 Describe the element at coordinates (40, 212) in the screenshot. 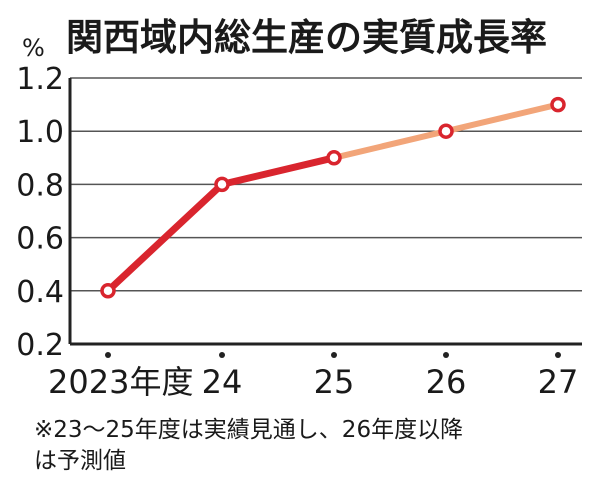

I see `y-axis-ticks: 0.2 0.4 0.6 0.8 1.0 1.2` at that location.